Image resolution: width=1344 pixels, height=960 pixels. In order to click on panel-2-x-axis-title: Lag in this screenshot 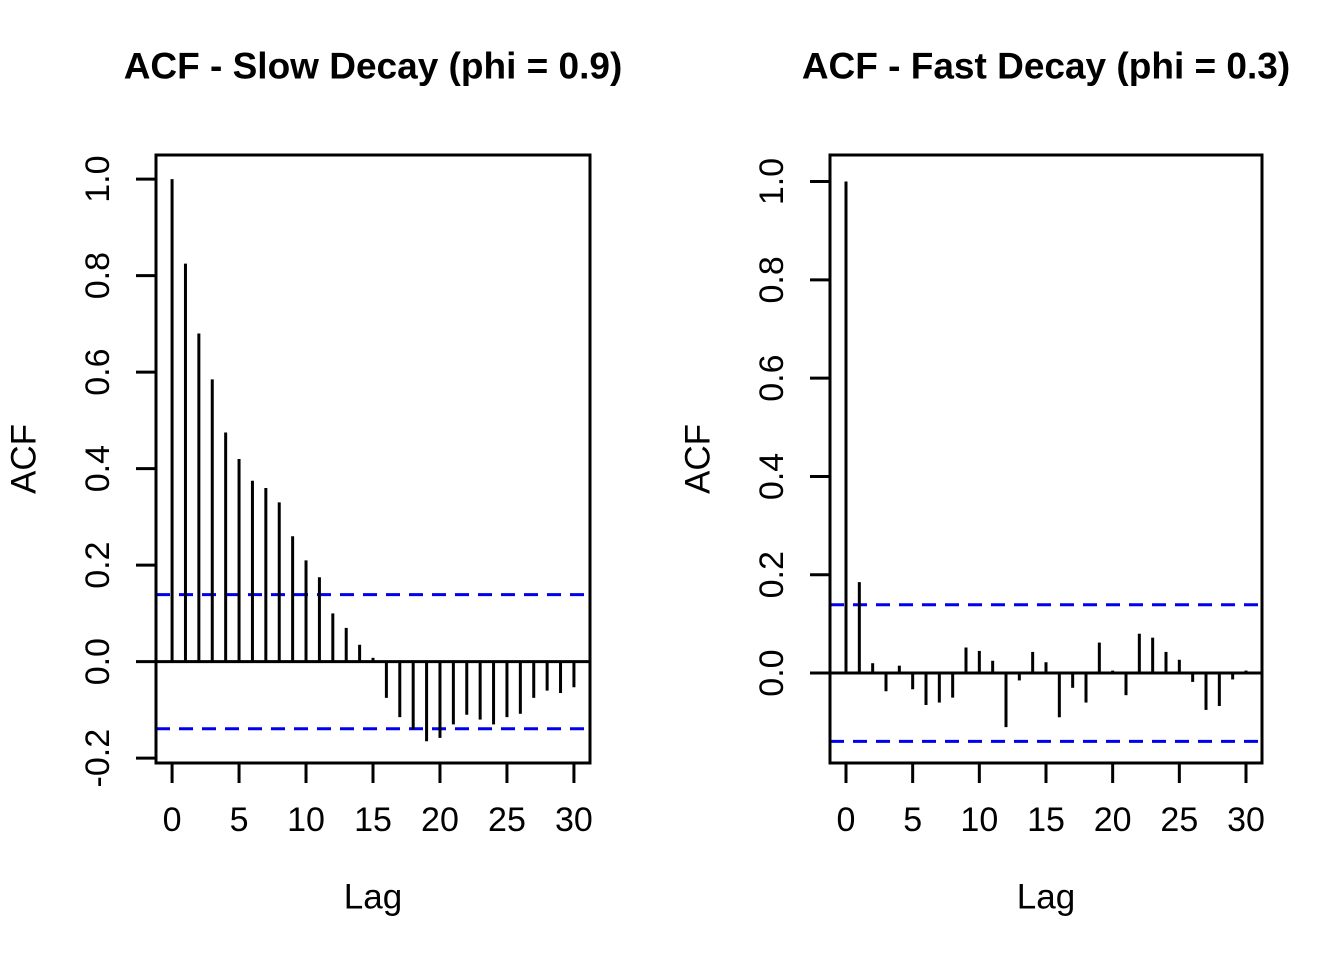, I will do `click(1046, 897)`.